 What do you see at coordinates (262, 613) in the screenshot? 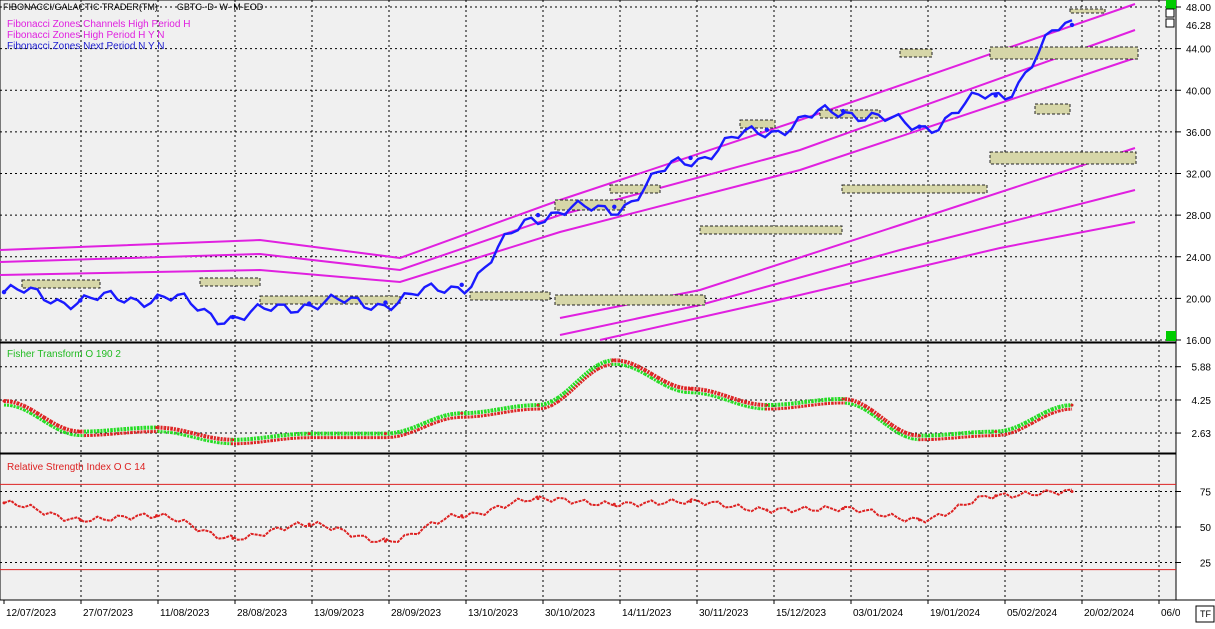
I see `x-tick-label: 28/08/2023` at bounding box center [262, 613].